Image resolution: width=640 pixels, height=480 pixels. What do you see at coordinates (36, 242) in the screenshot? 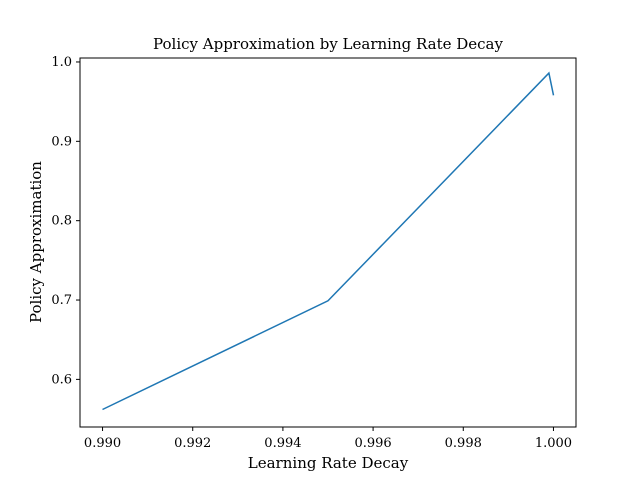
I see `y-axis-label: Policy Approximation` at bounding box center [36, 242].